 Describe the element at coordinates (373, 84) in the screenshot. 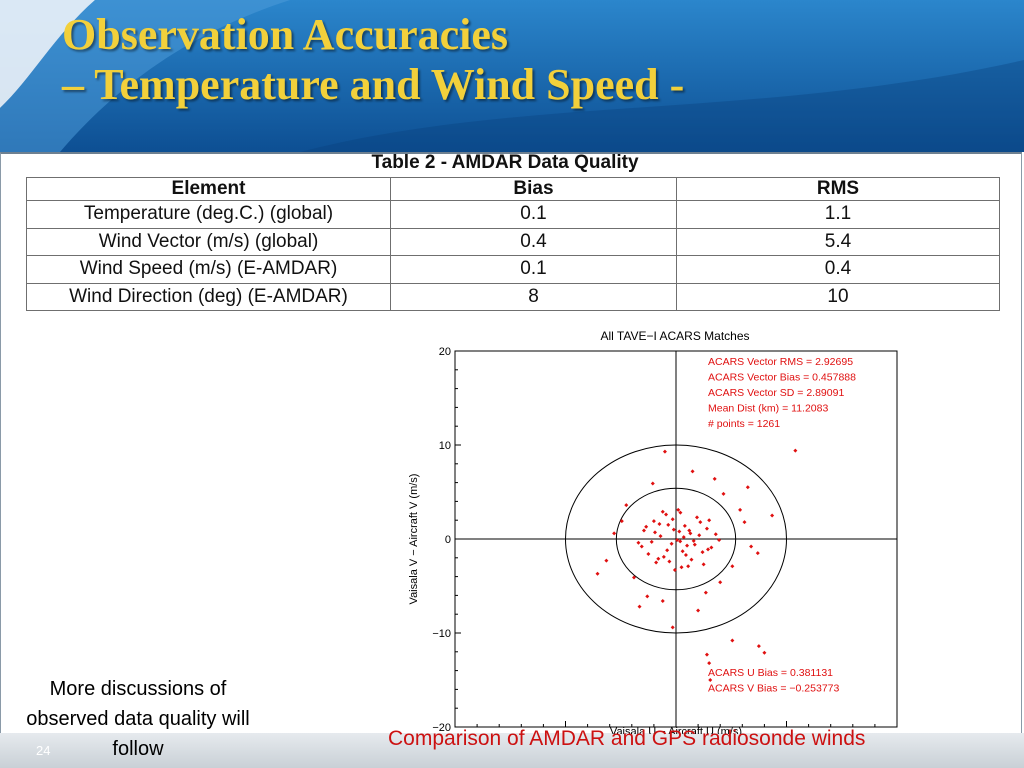

I see `slide-title-line2: – Temperature and Wind Speed -` at that location.